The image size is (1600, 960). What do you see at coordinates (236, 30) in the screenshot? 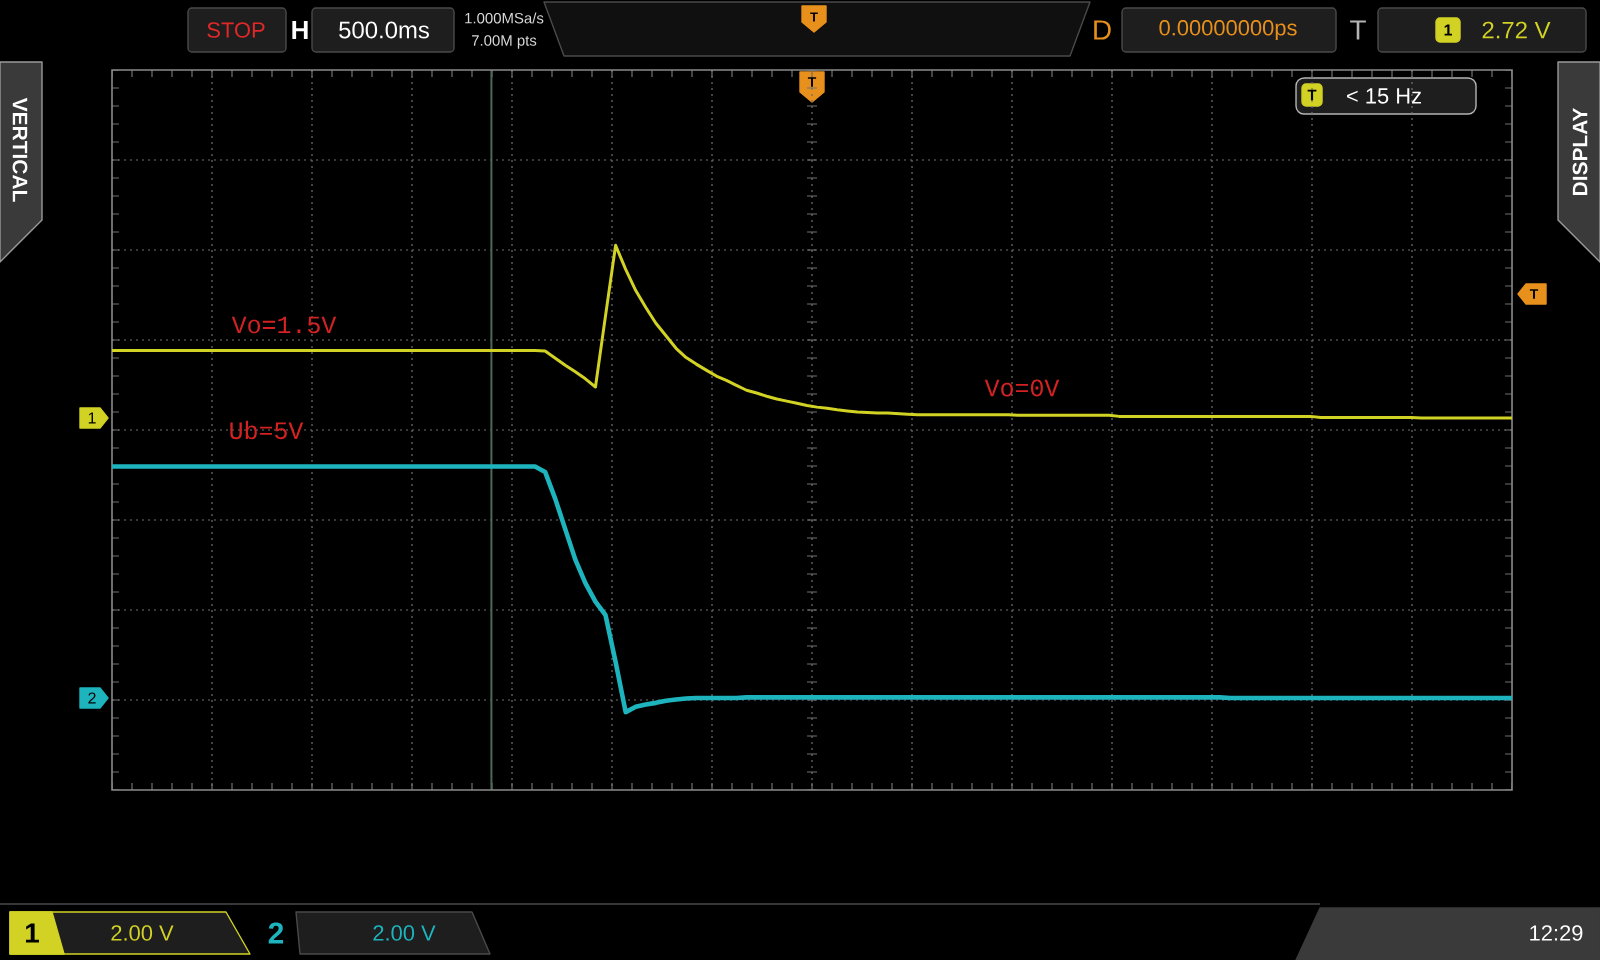
I see `text: STOP` at bounding box center [236, 30].